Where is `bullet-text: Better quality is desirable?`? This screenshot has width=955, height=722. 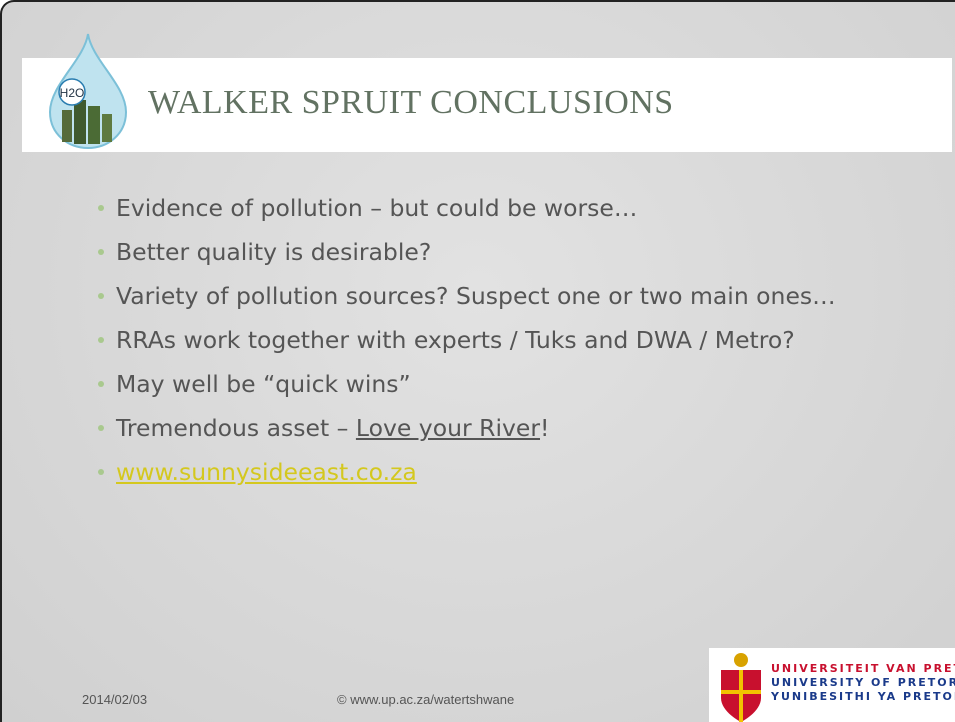
bullet-text: Better quality is desirable? is located at coordinates (274, 252).